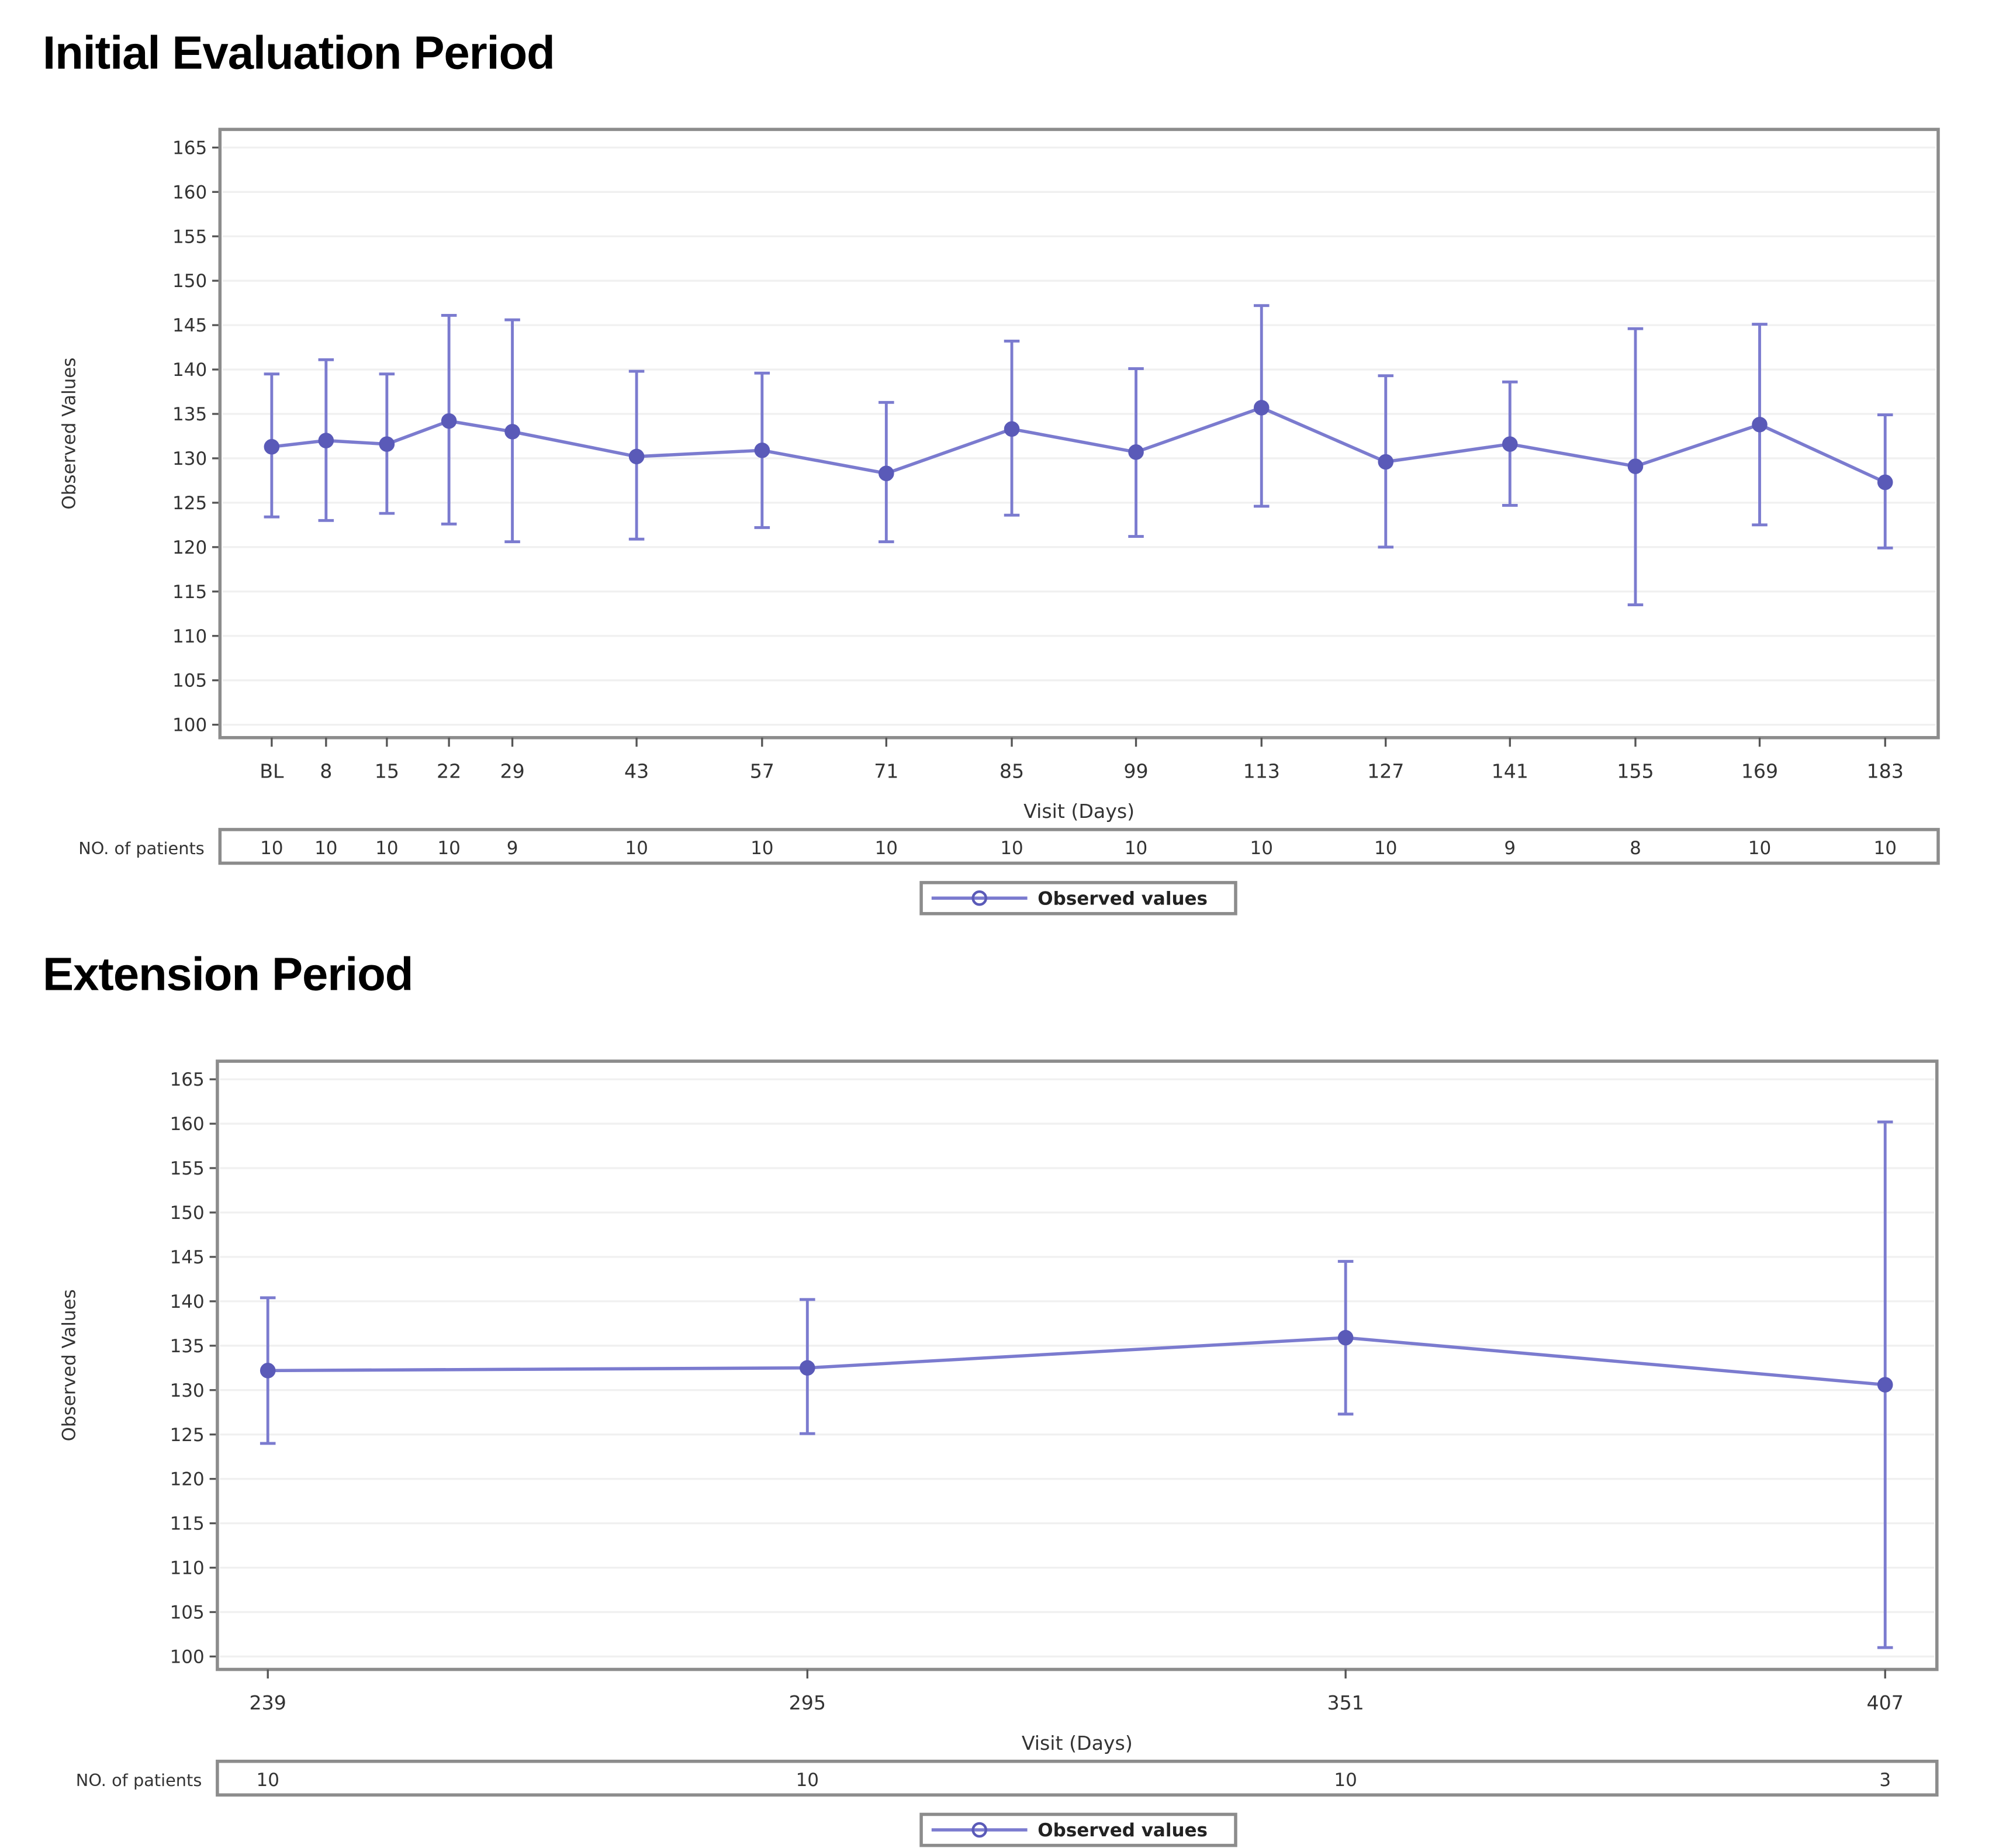 This screenshot has height=1848, width=1999. Describe the element at coordinates (299, 53) in the screenshot. I see `section-title-initial: Initial Evaluation Period` at that location.